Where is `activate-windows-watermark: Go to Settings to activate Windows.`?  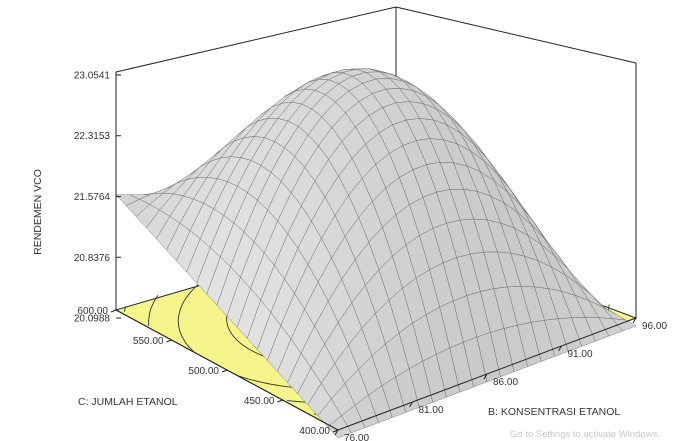
activate-windows-watermark: Go to Settings to activate Windows. is located at coordinates (585, 434).